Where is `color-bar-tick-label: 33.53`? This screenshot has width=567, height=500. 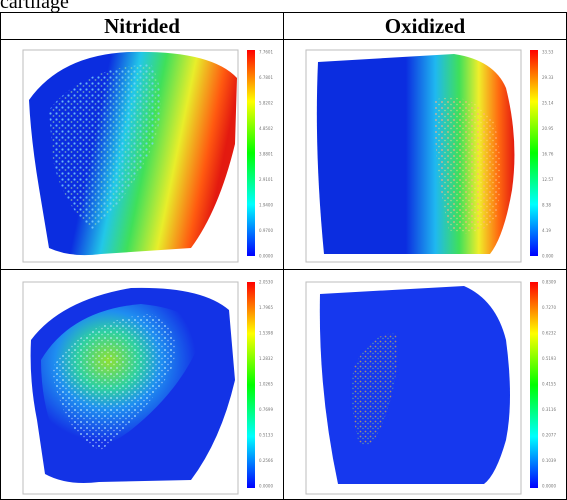
color-bar-tick-label: 33.53 is located at coordinates (548, 52).